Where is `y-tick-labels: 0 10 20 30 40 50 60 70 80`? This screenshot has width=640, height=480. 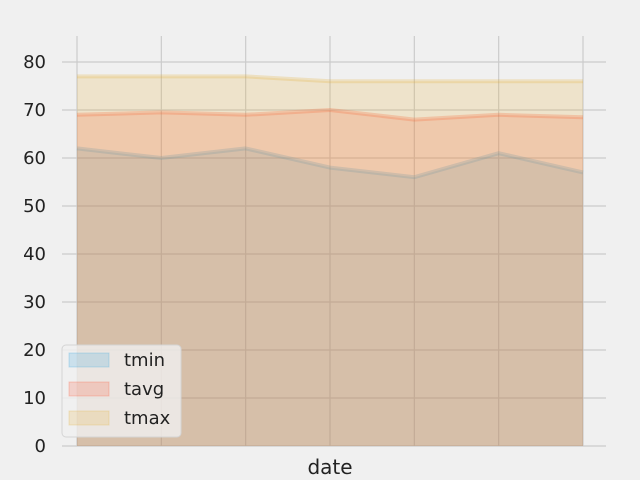 y-tick-labels: 0 10 20 30 40 50 60 70 80 is located at coordinates (34, 254).